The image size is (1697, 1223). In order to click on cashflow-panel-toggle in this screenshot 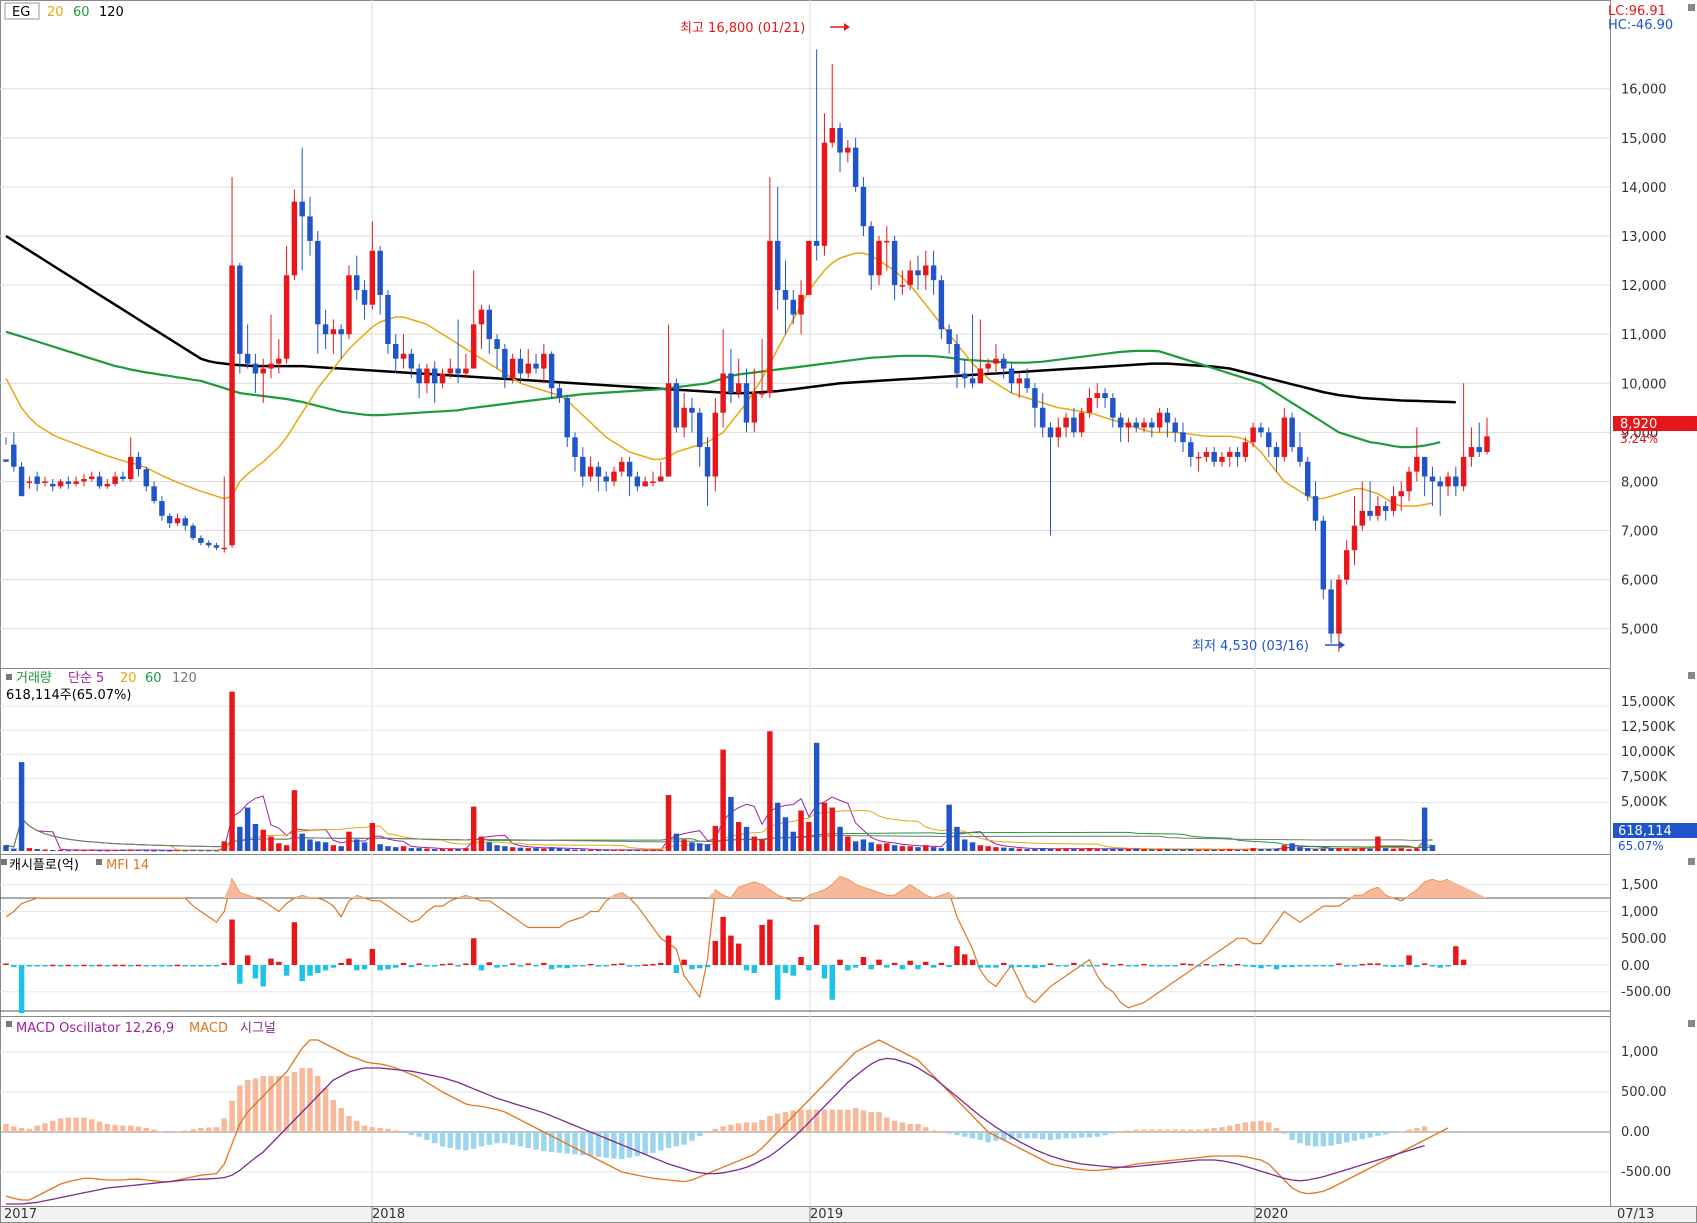, I will do `click(4, 862)`.